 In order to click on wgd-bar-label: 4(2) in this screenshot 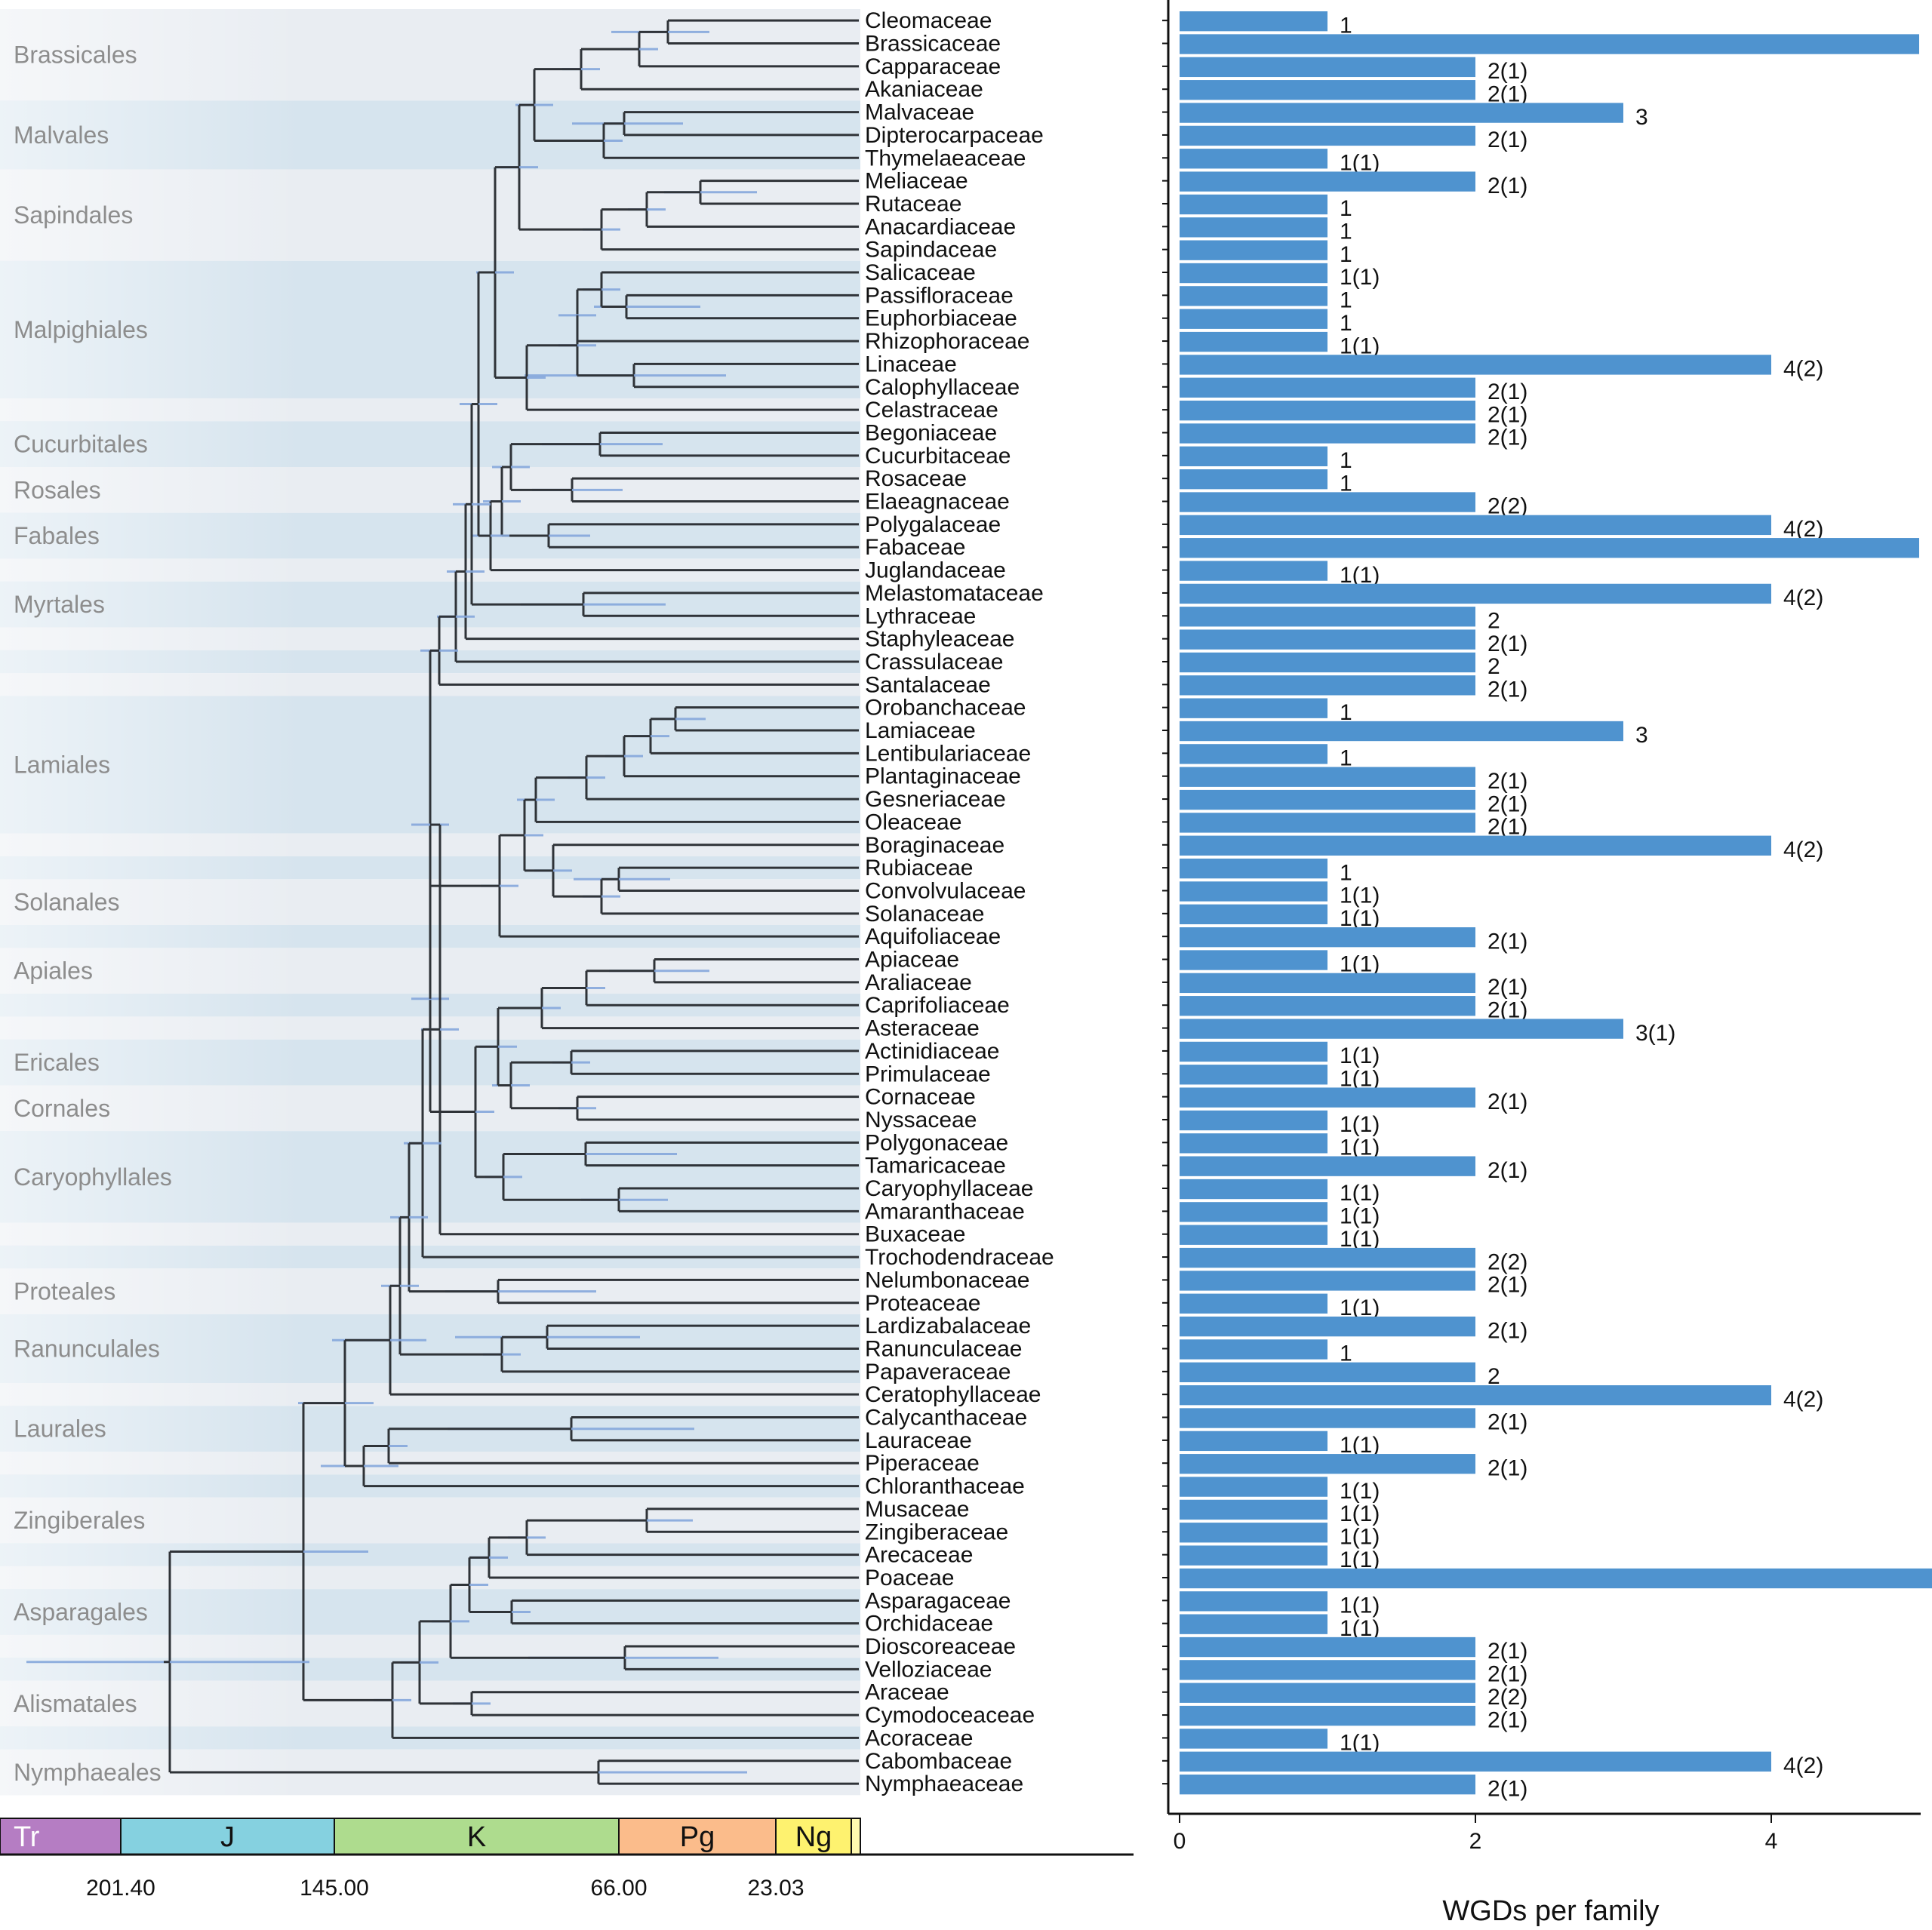, I will do `click(1803, 1399)`.